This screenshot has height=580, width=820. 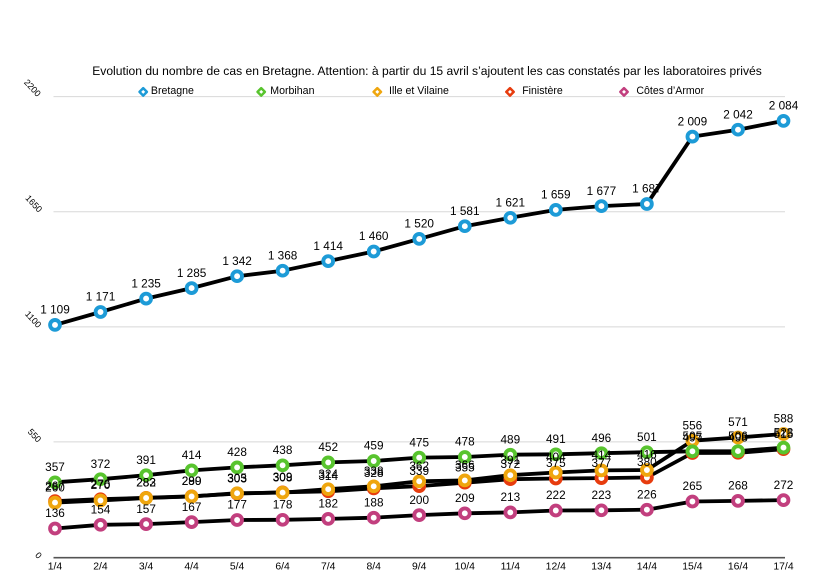 I want to click on svg-text: 497, so click(x=693, y=438).